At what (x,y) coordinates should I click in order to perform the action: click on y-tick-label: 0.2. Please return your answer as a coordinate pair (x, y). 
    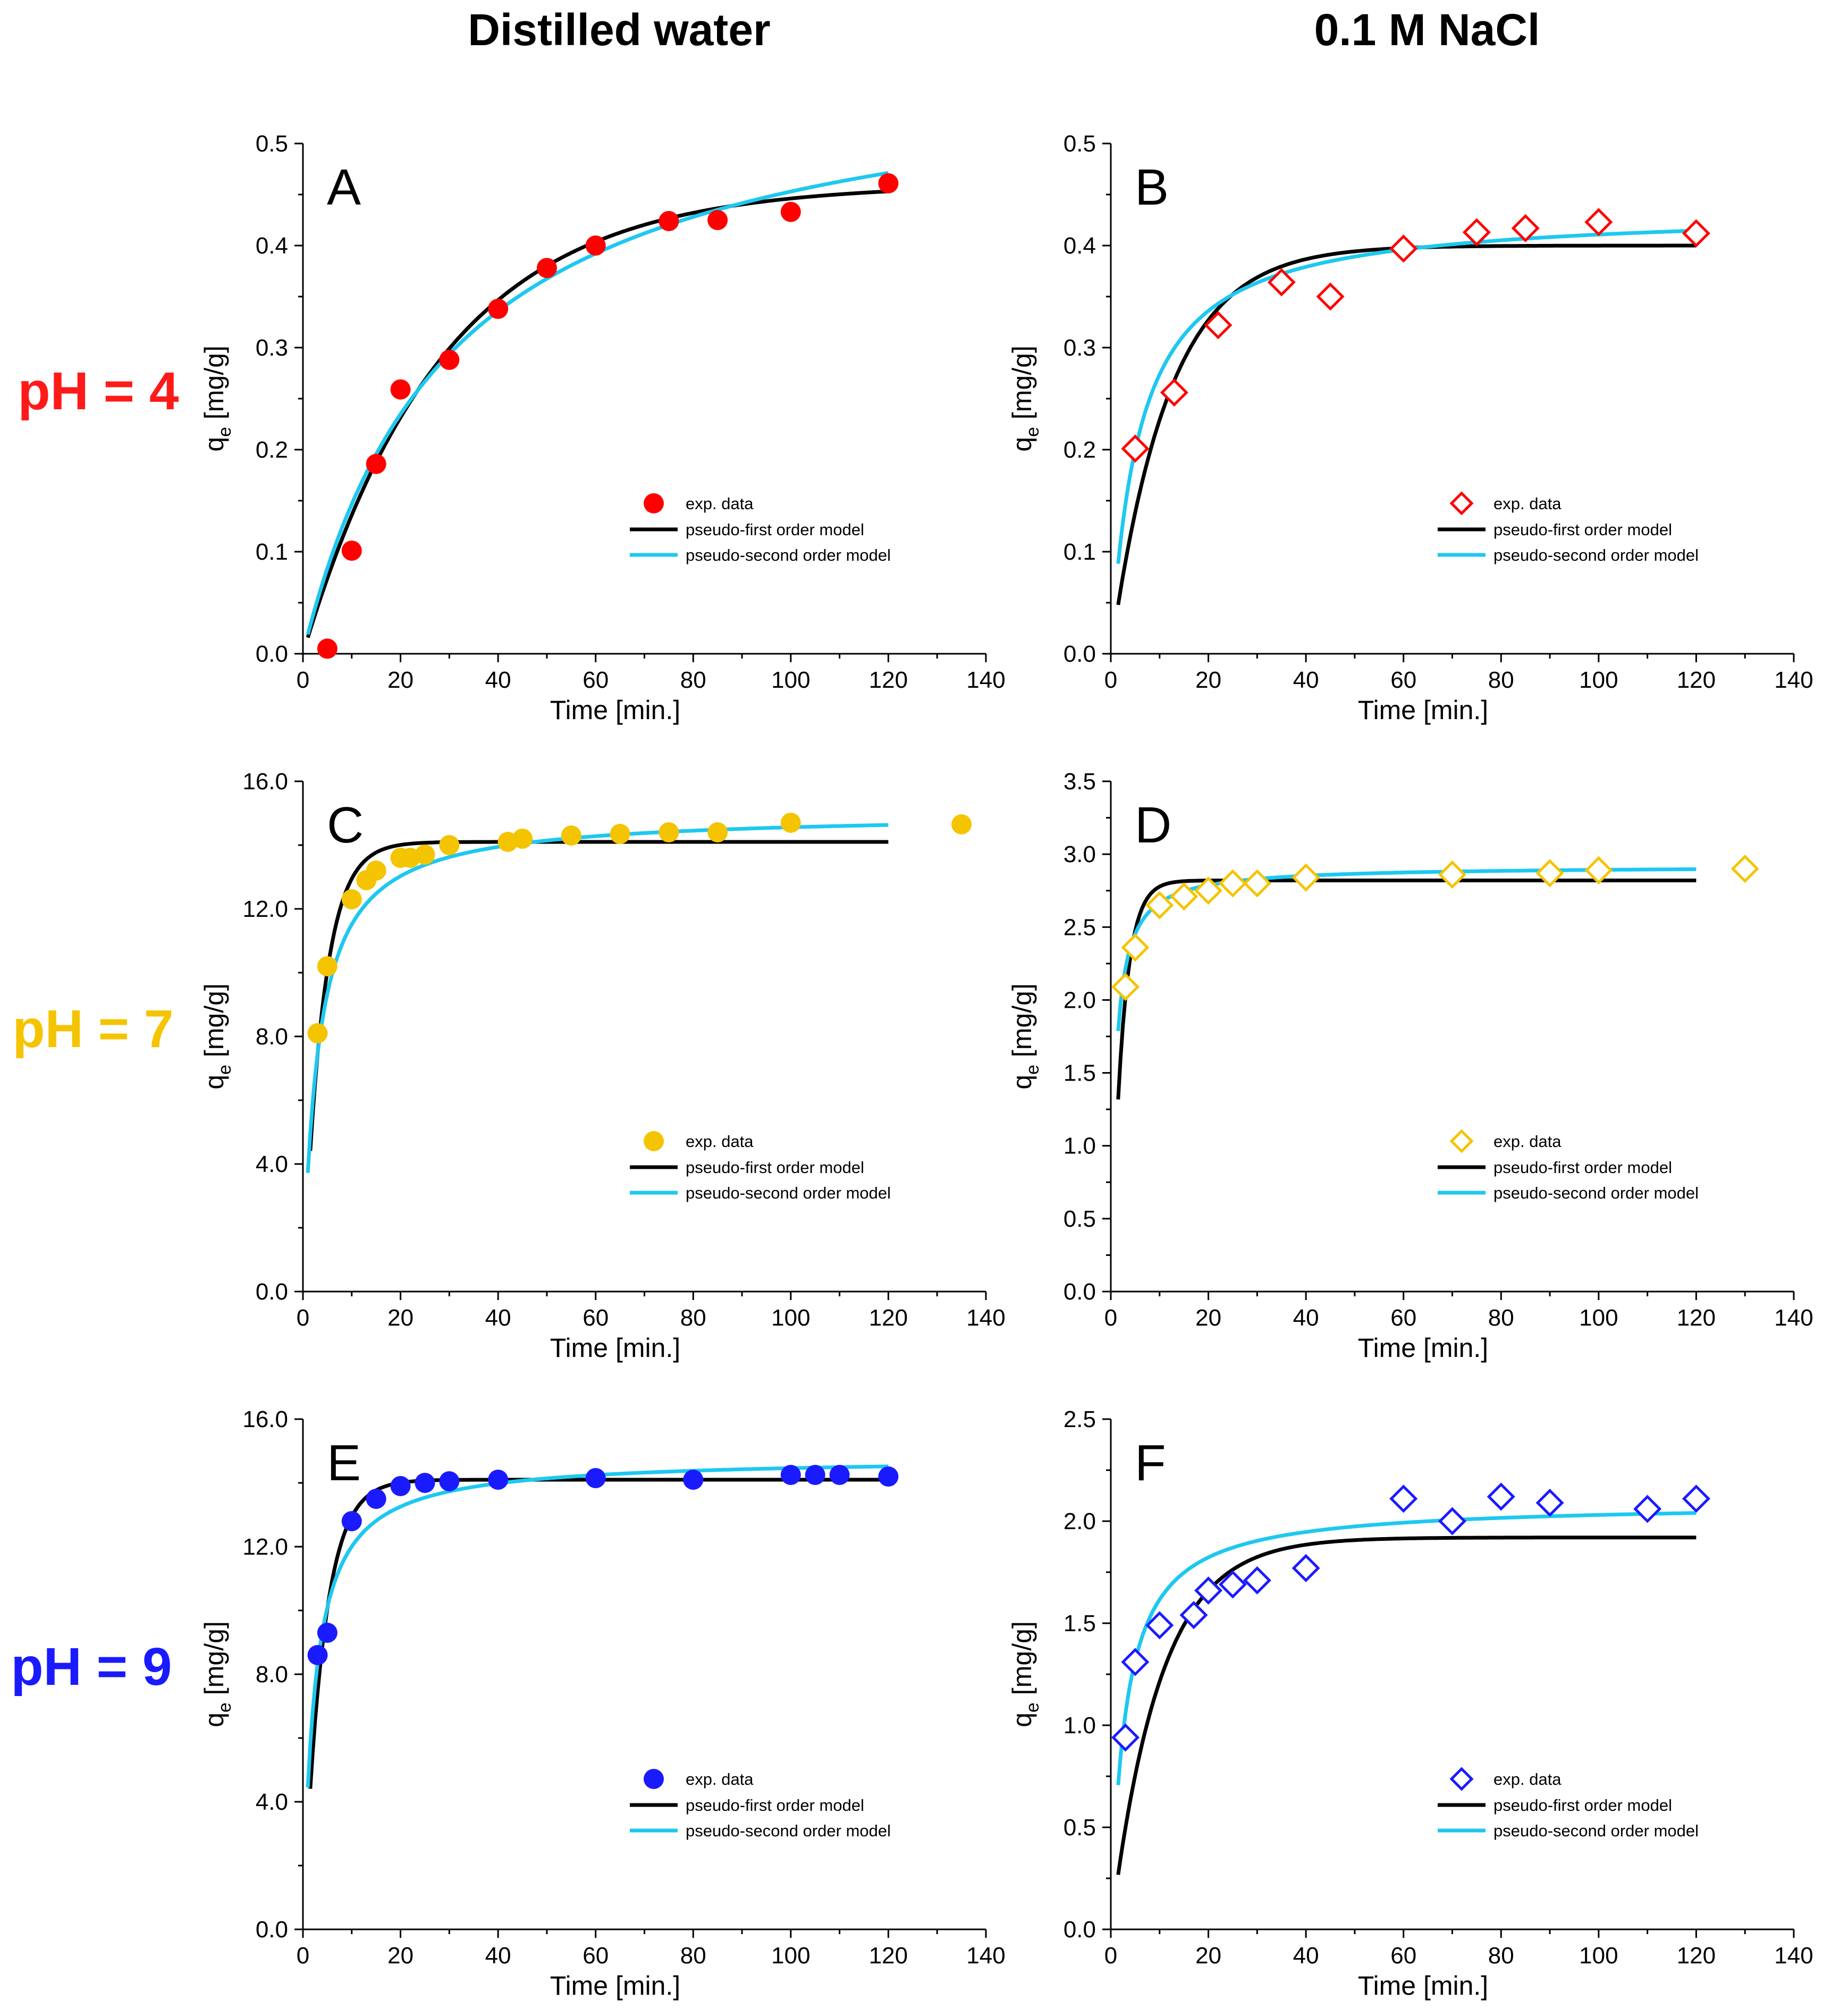
    Looking at the image, I should click on (1080, 450).